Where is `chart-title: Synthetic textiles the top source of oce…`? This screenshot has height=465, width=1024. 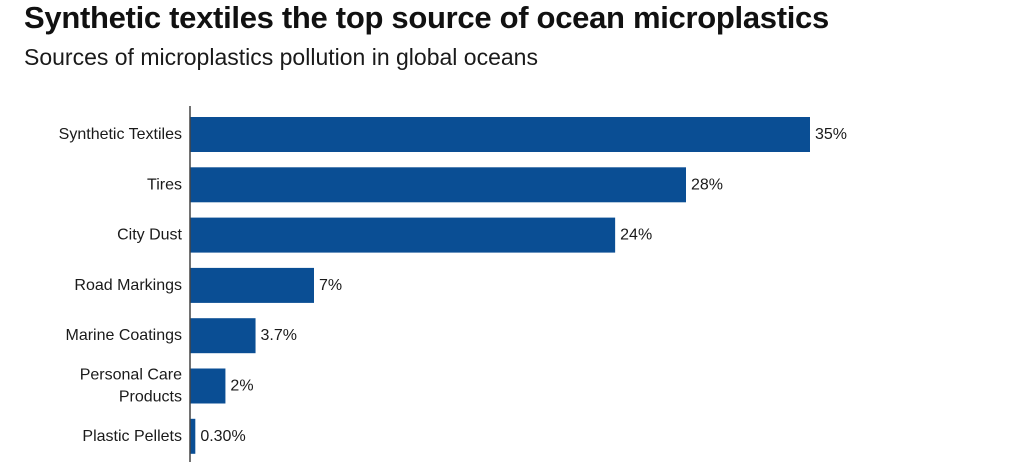 chart-title: Synthetic textiles the top source of oce… is located at coordinates (426, 17).